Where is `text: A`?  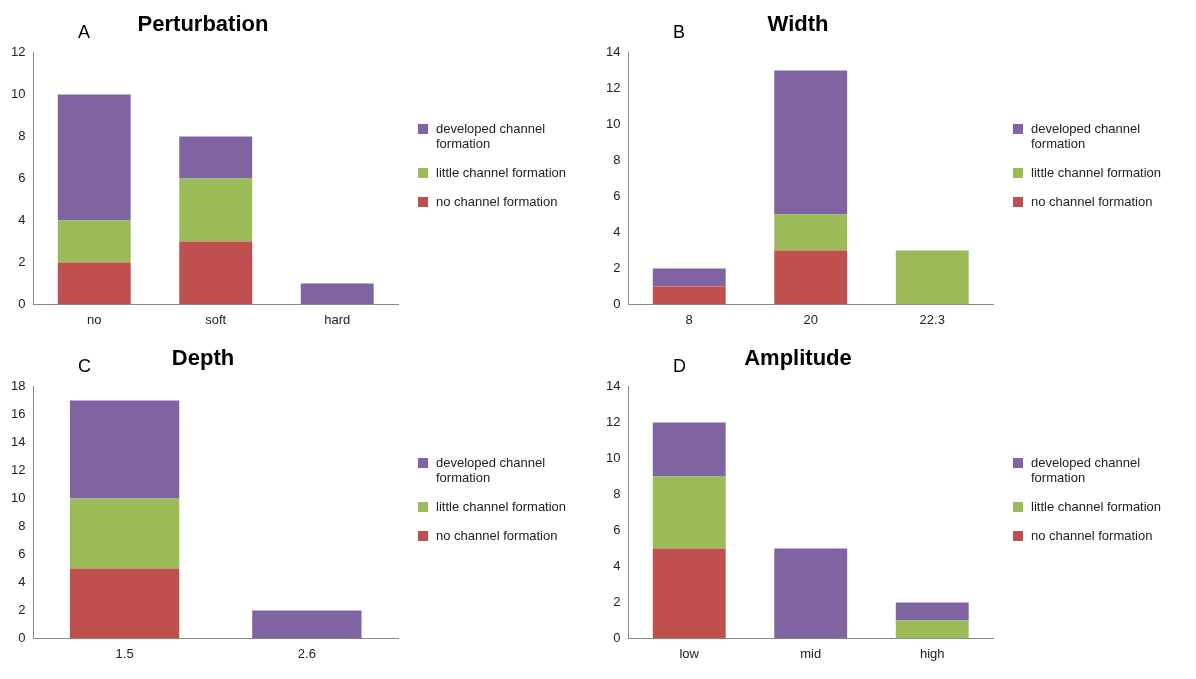 text: A is located at coordinates (84, 32).